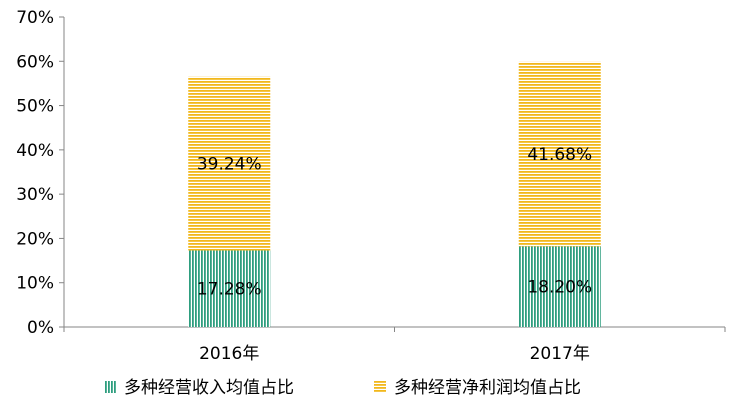 The height and width of the screenshot is (410, 737). Describe the element at coordinates (35, 107) in the screenshot. I see `y-tick-label: 50%` at that location.